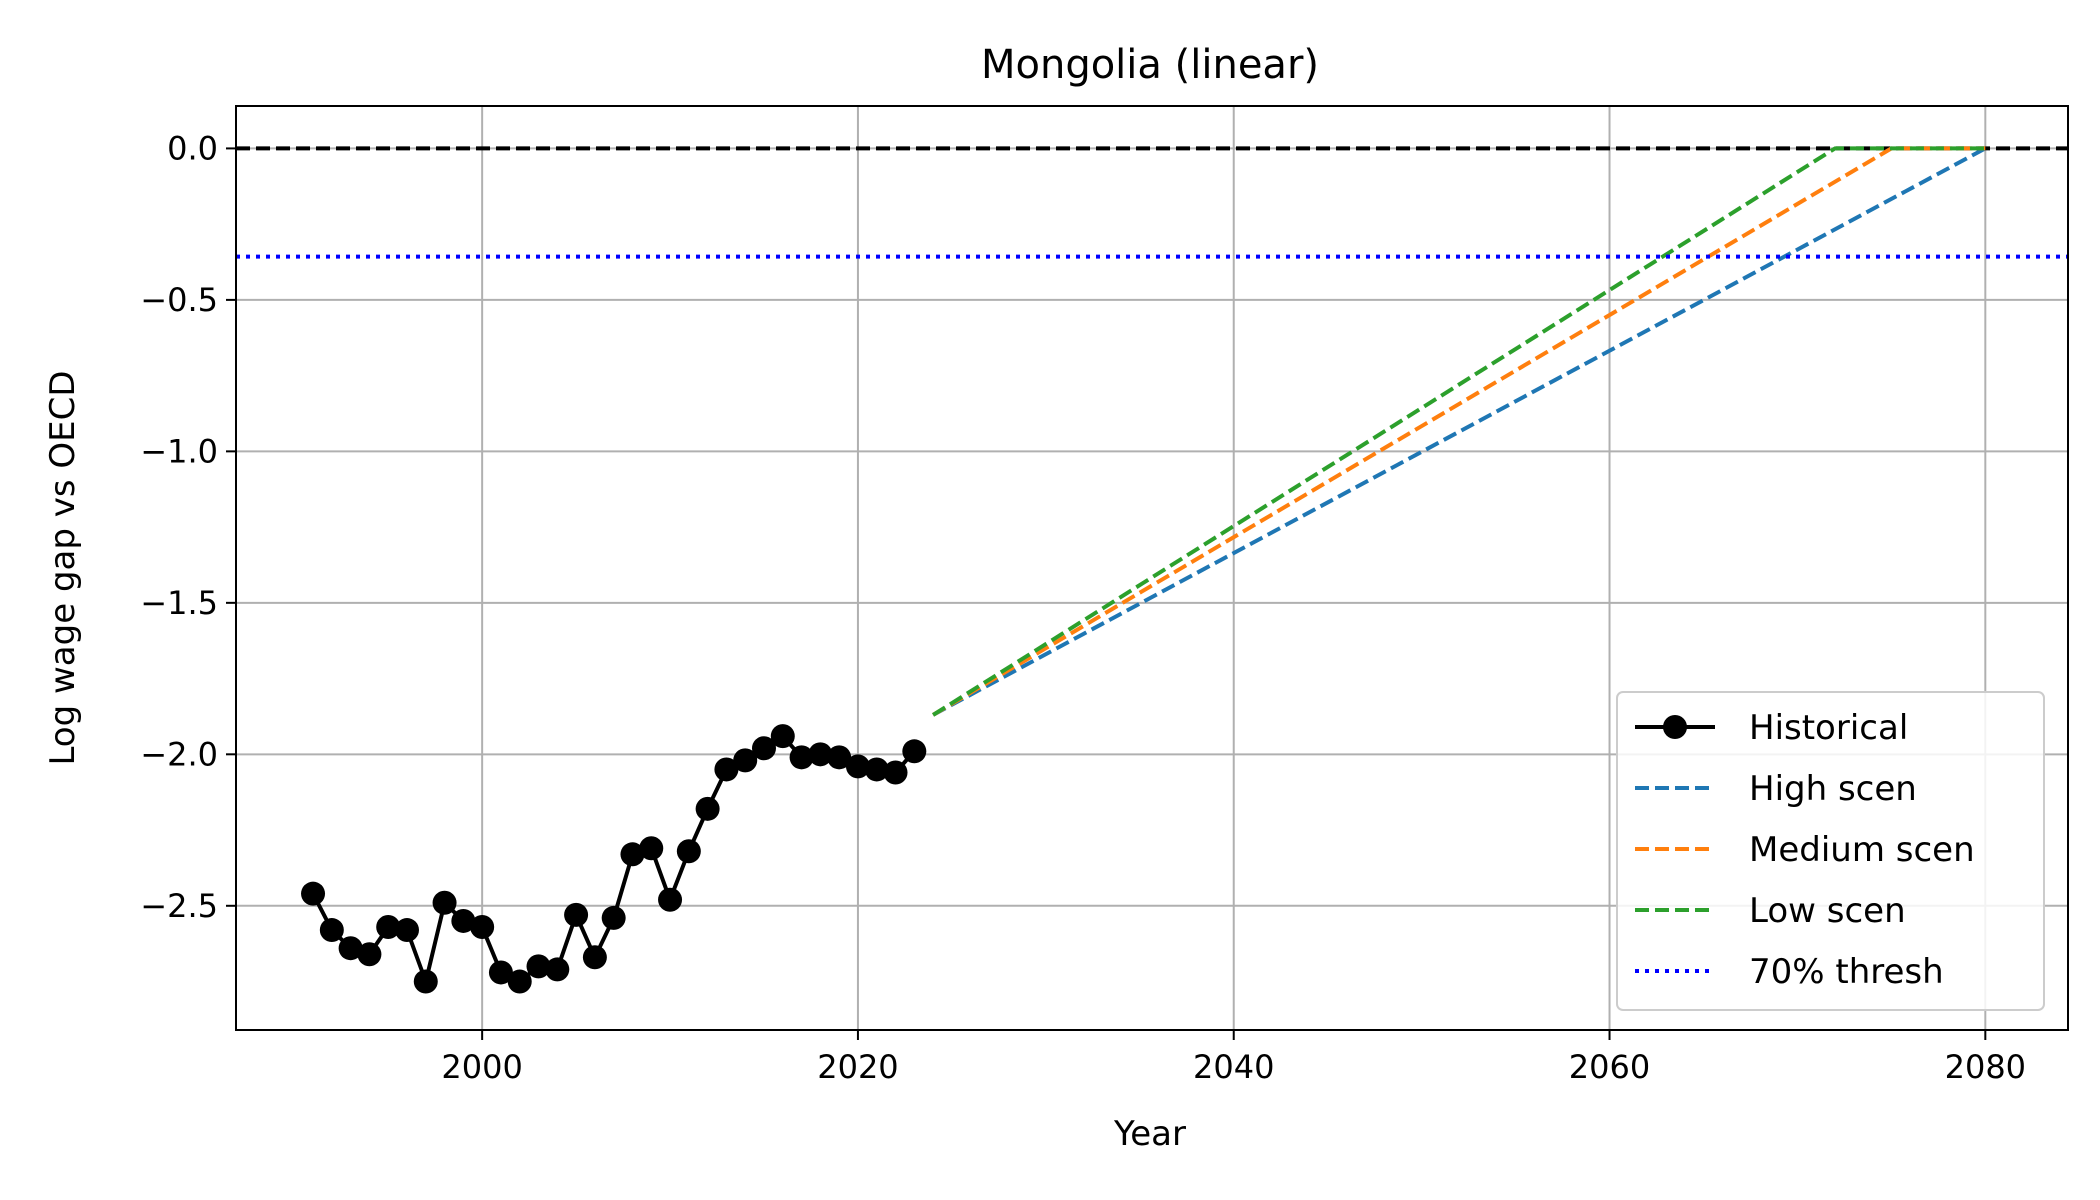 Image resolution: width=2100 pixels, height=1200 pixels. I want to click on x-tick-label: 2060, so click(1609, 1067).